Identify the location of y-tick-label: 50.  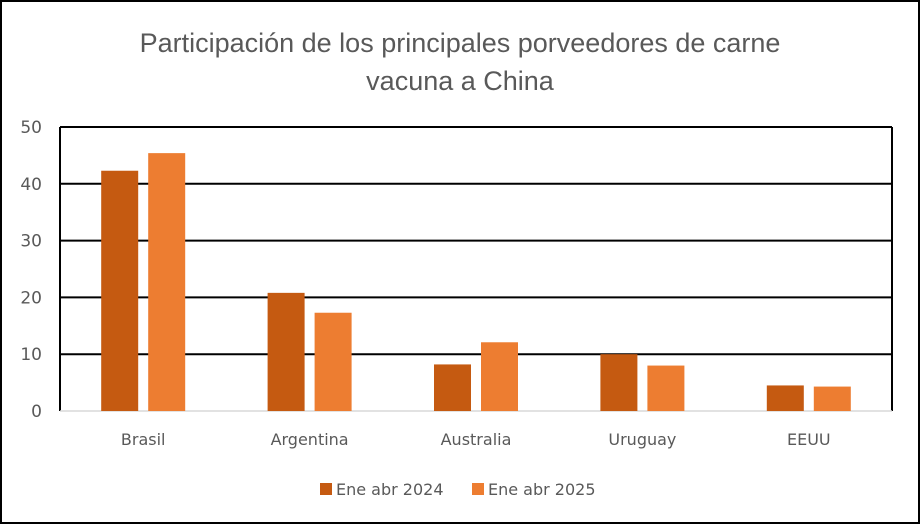
(31, 128).